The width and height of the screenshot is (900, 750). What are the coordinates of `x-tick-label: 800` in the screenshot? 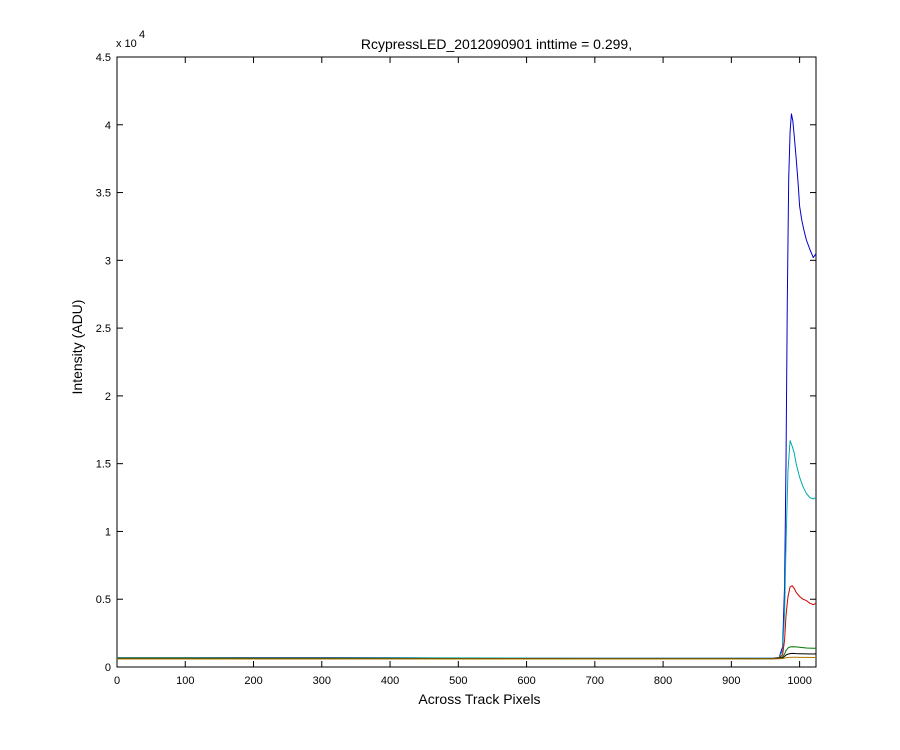 It's located at (663, 681).